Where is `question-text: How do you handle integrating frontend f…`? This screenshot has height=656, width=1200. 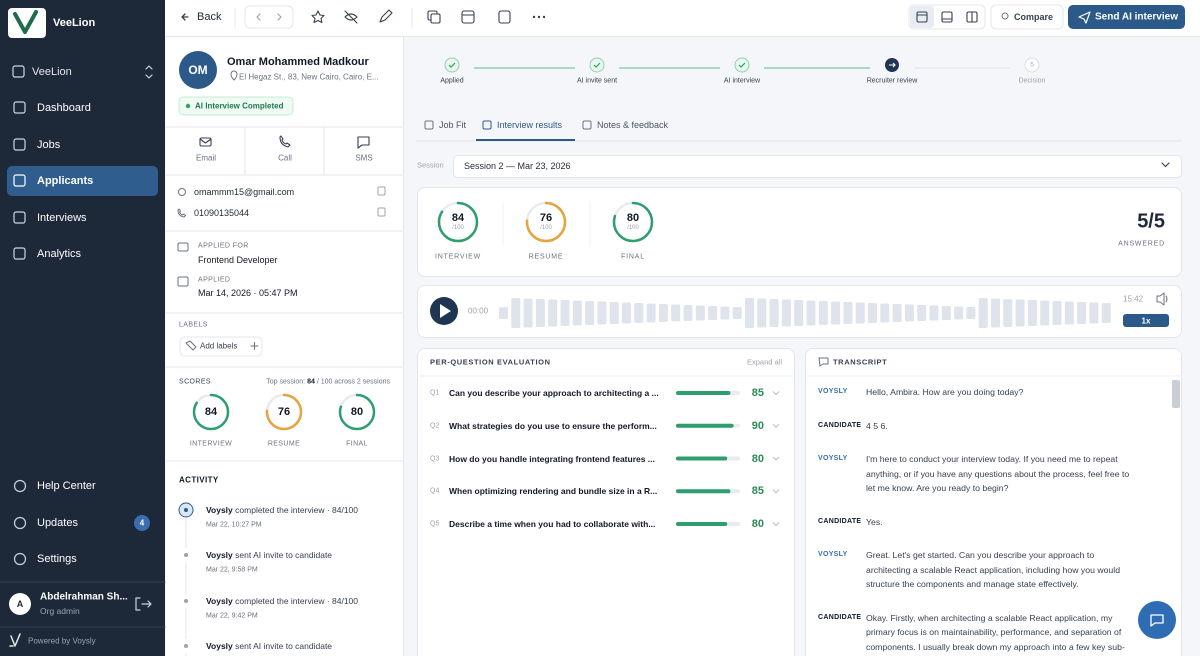 question-text: How do you handle integrating frontend f… is located at coordinates (552, 458).